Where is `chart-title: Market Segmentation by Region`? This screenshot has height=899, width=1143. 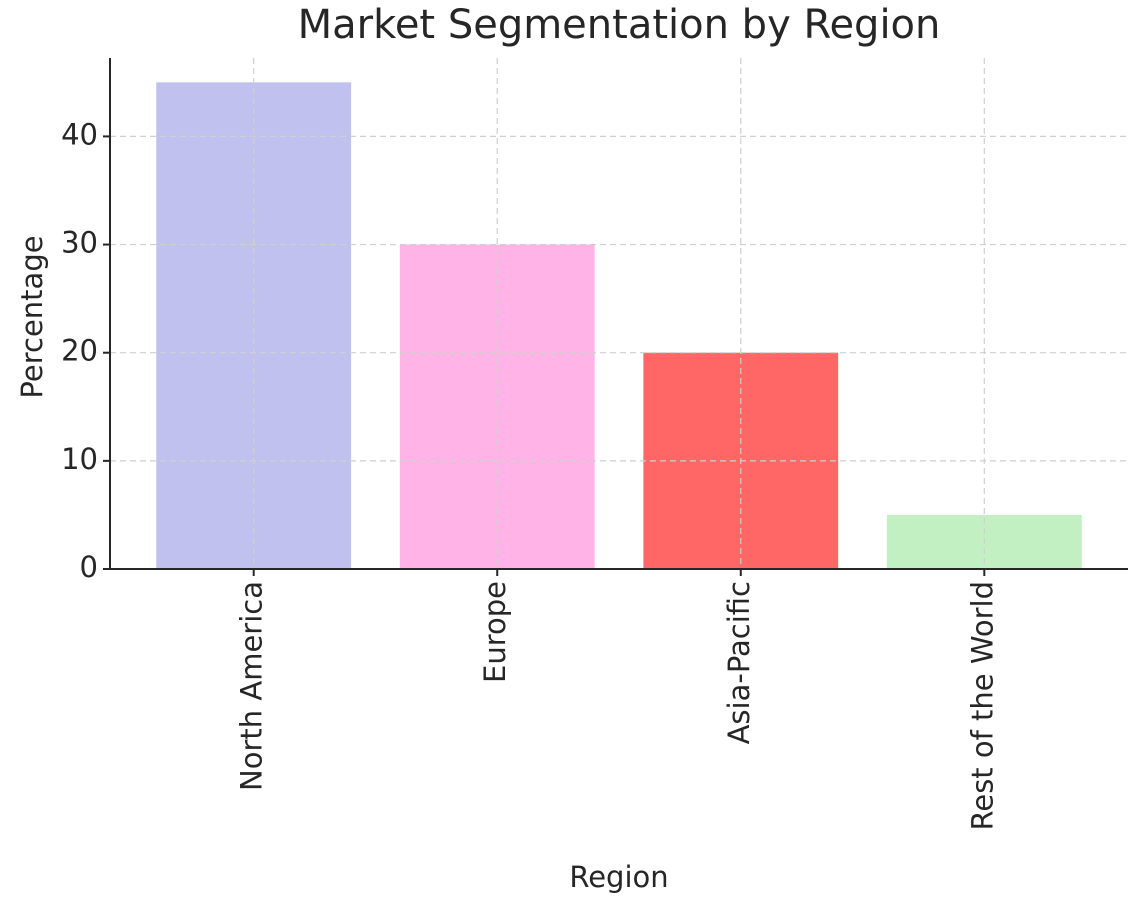 chart-title: Market Segmentation by Region is located at coordinates (619, 25).